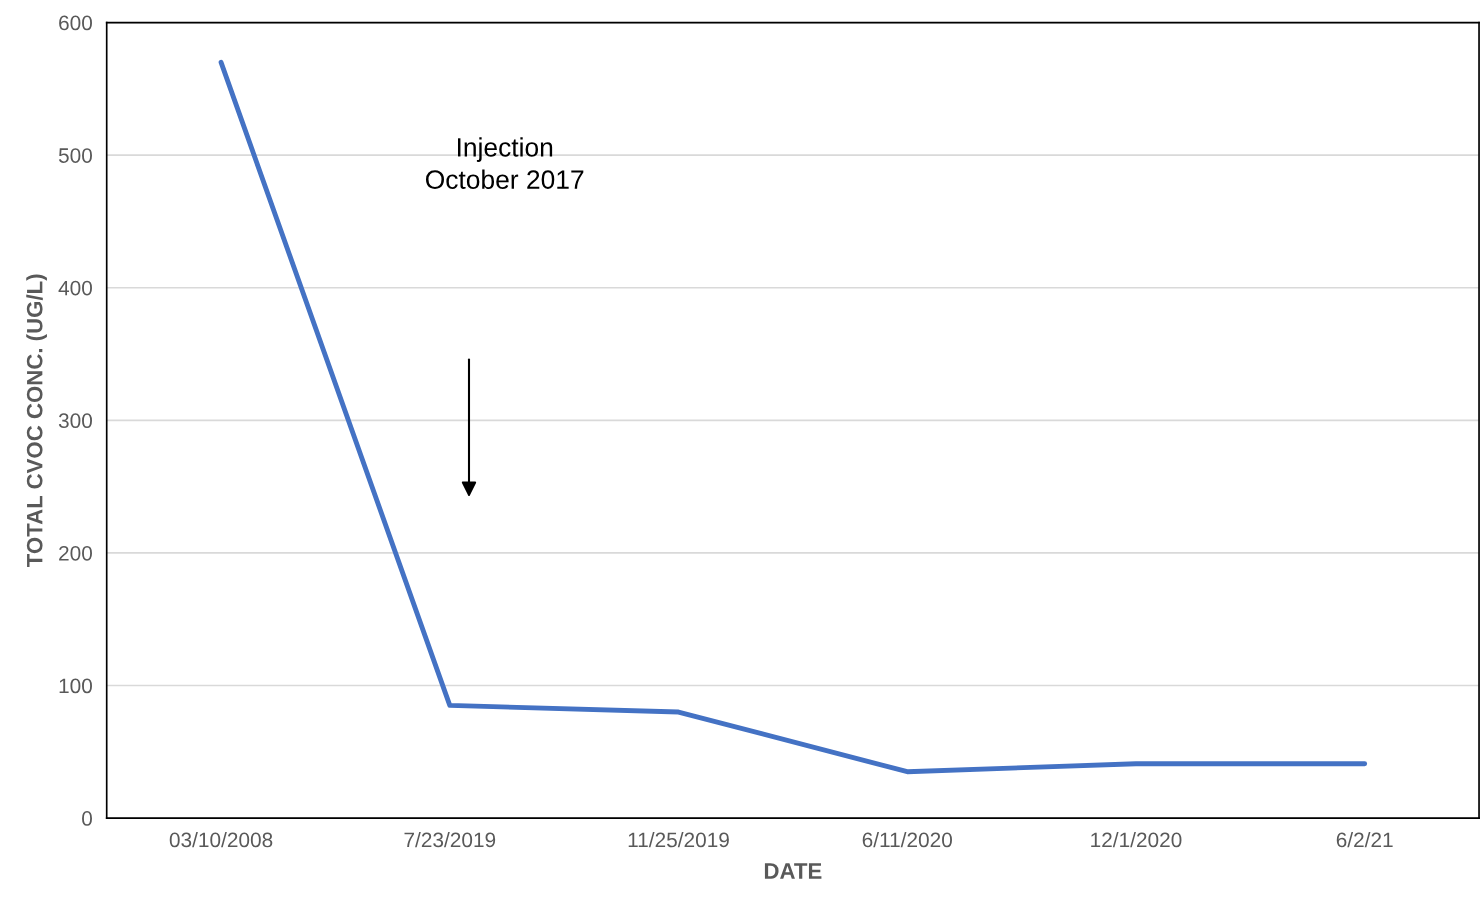 This screenshot has width=1482, height=902. What do you see at coordinates (450, 840) in the screenshot?
I see `x-tick-label: 7/23/2019` at bounding box center [450, 840].